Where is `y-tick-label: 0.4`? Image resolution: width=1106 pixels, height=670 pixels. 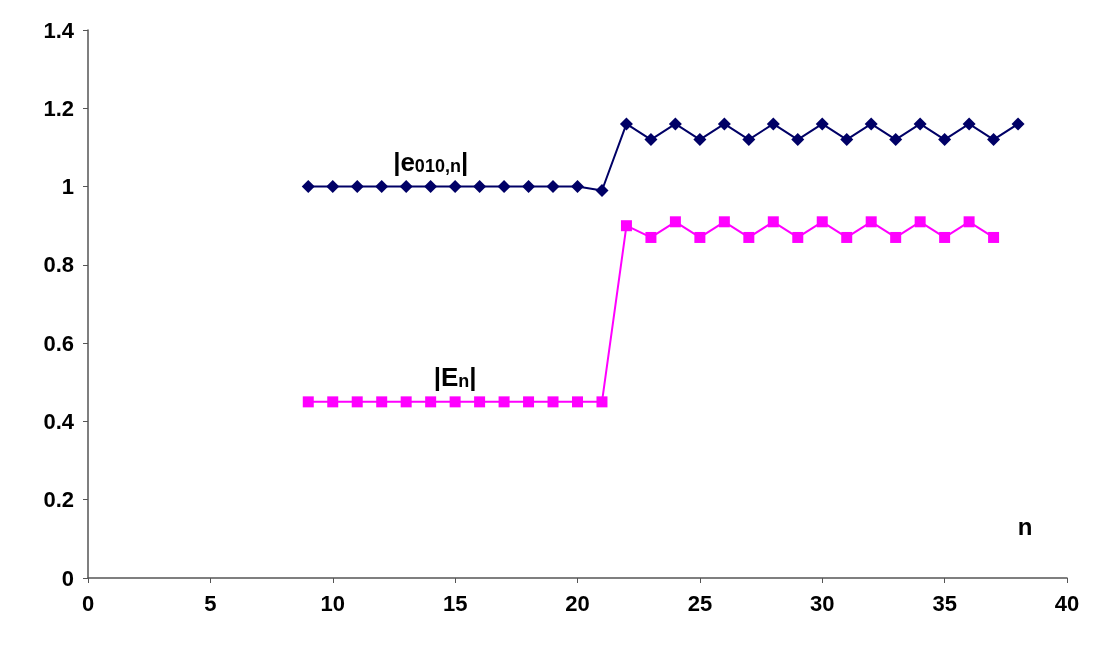 y-tick-label: 0.4 is located at coordinates (59, 421).